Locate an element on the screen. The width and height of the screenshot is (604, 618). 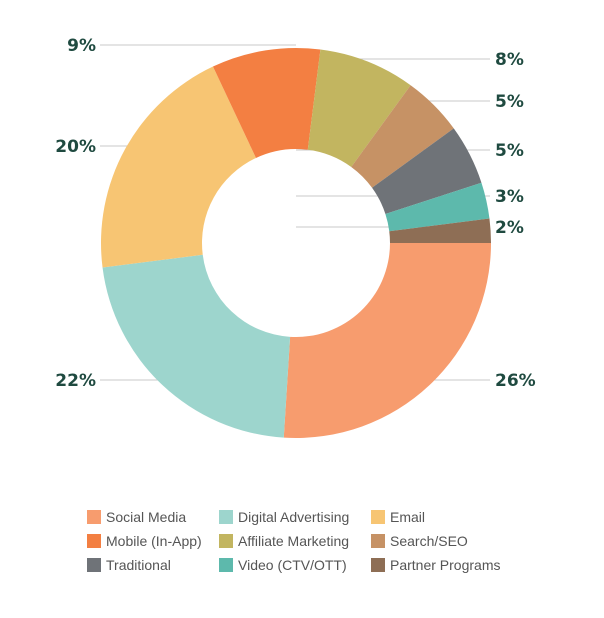
legend-label: Mobile (In-App) is located at coordinates (154, 541).